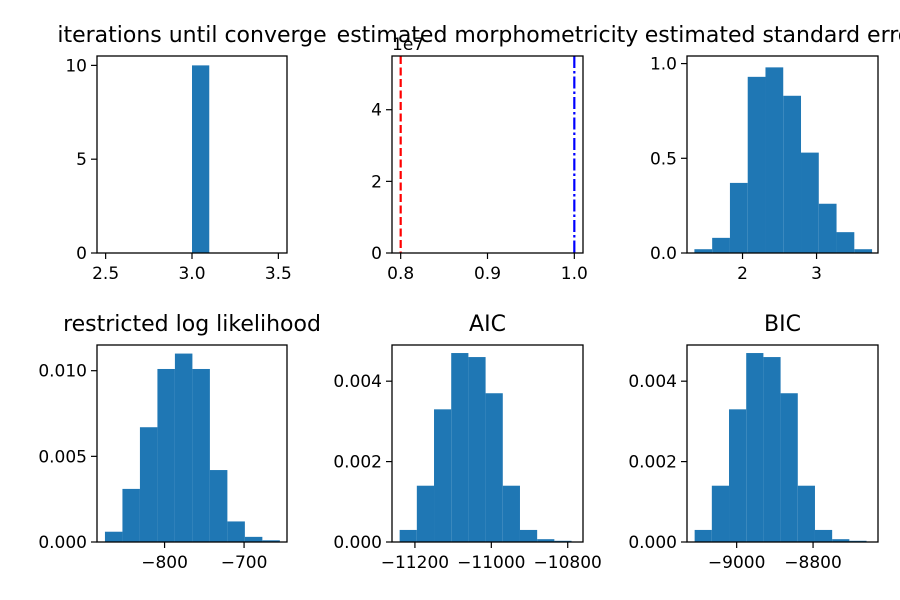 Image resolution: width=900 pixels, height=600 pixels. Describe the element at coordinates (782, 324) in the screenshot. I see `subplot-title: BIC` at that location.